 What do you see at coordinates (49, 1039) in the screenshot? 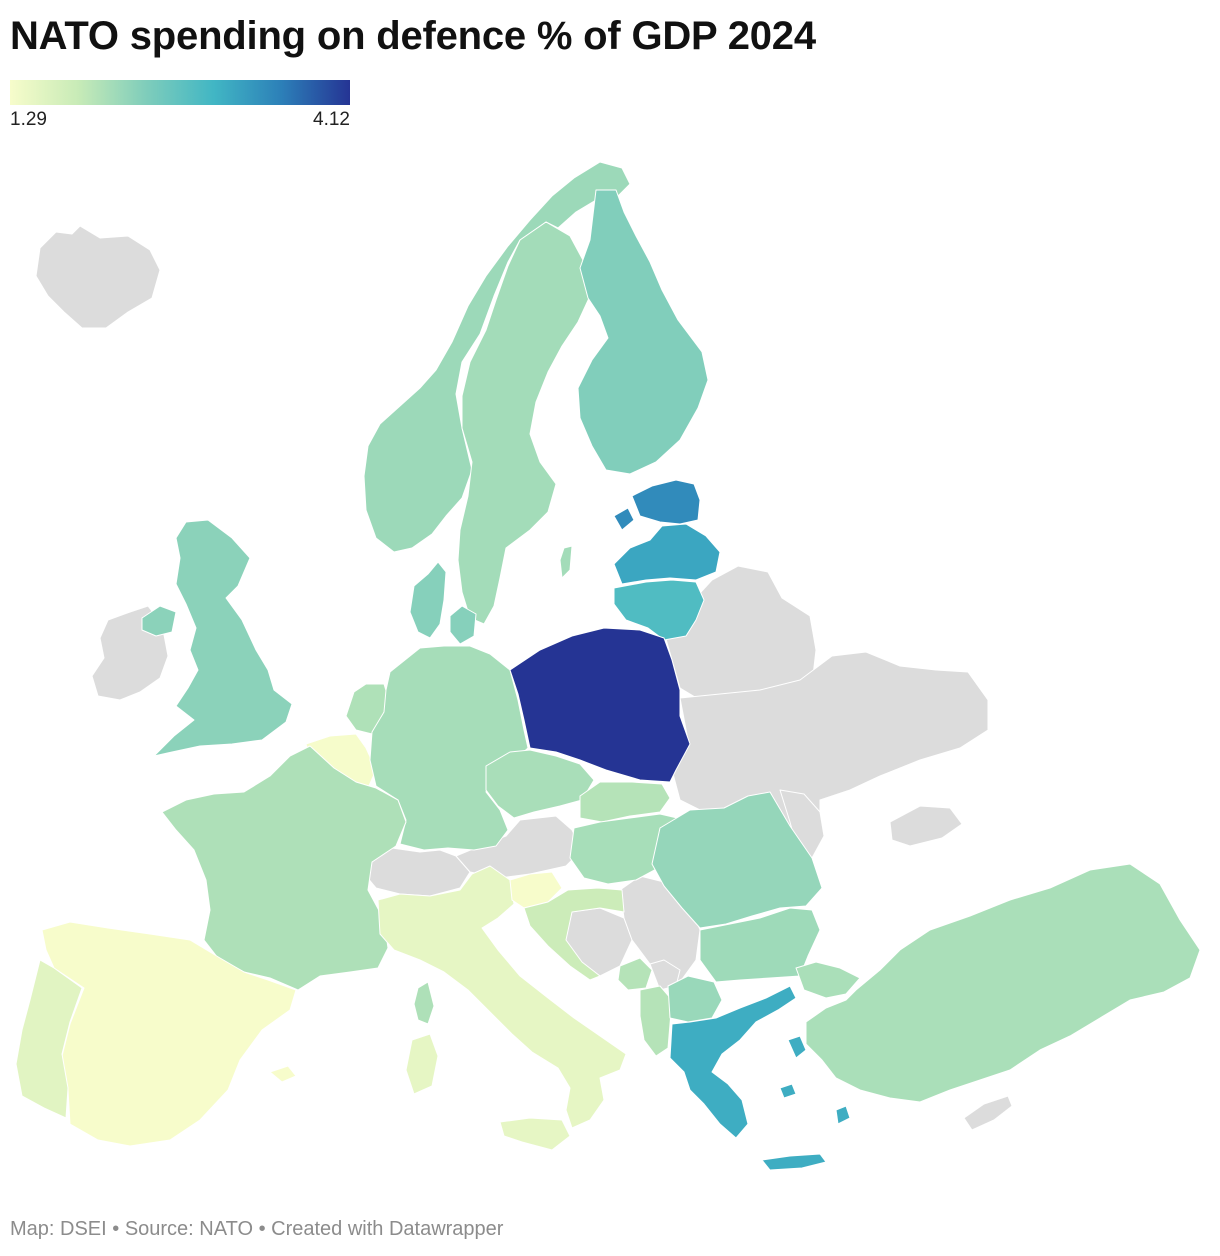
I see `region-portugal` at bounding box center [49, 1039].